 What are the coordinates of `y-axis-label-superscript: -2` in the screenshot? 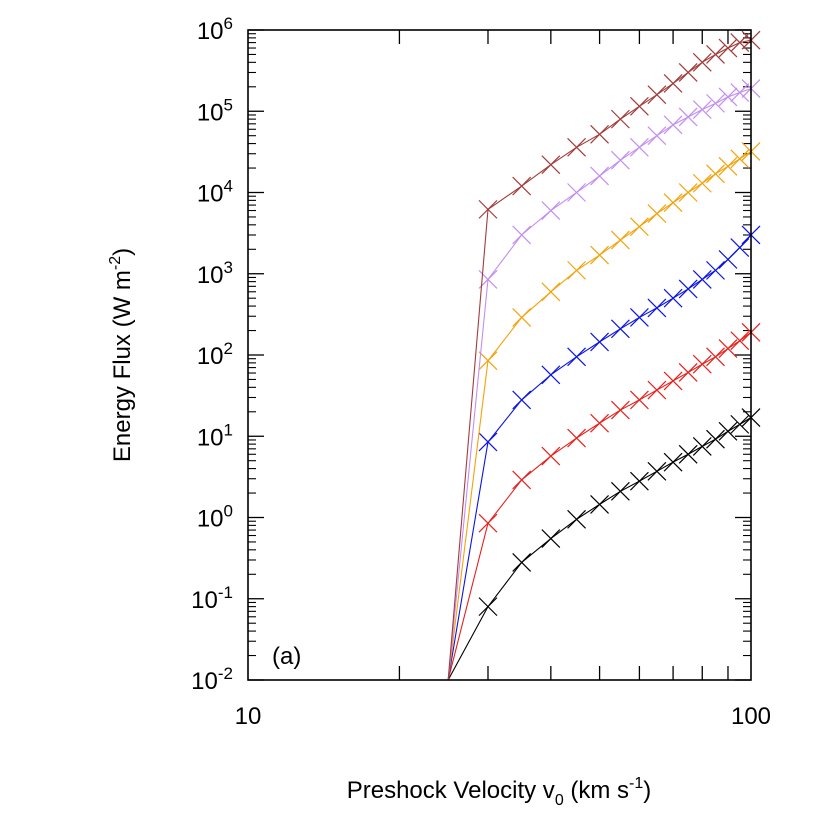 It's located at (115, 263).